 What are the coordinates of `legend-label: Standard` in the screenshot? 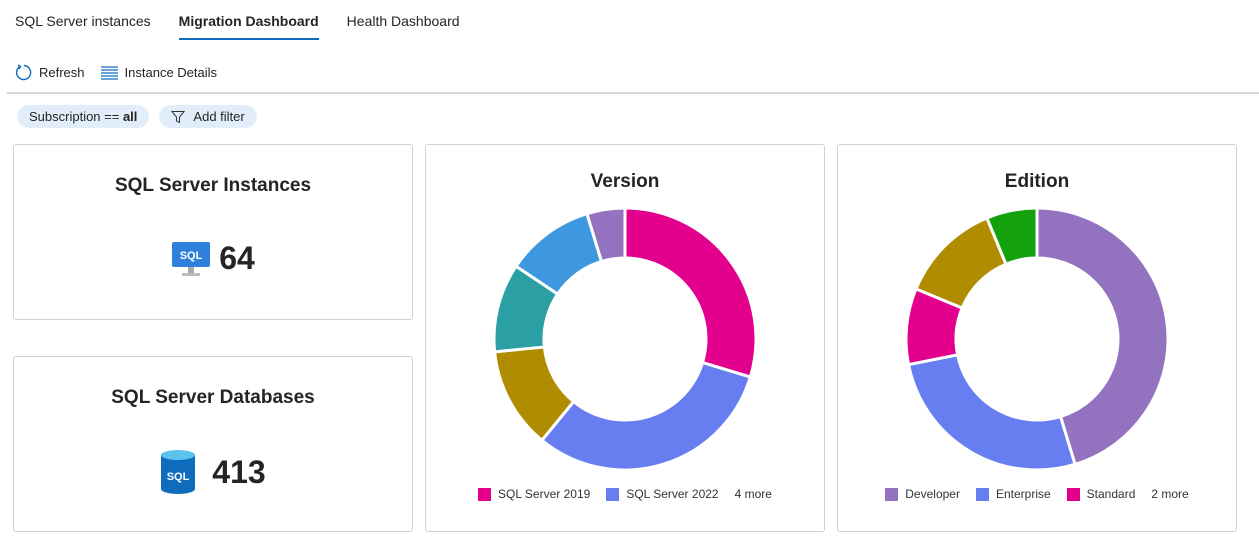 It's located at (1111, 494).